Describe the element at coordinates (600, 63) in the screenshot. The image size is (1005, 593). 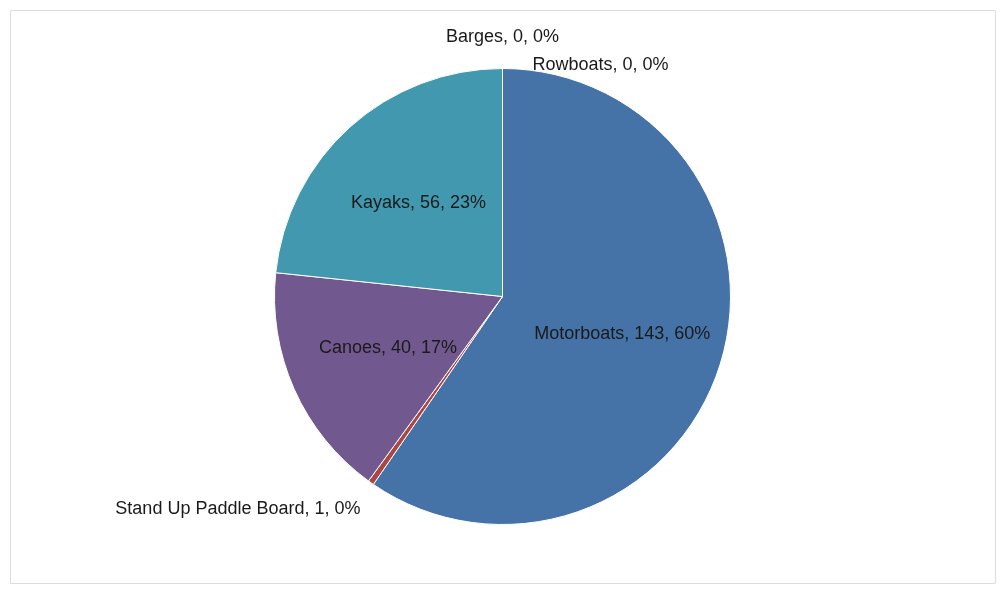
I see `category-label: Rowboats, 0, 0%` at that location.